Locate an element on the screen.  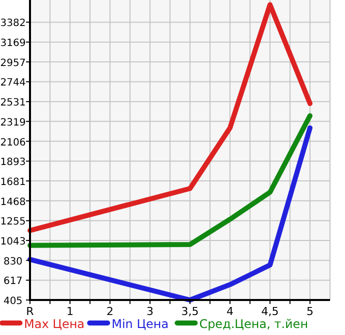
y-tick-label: 1043 is located at coordinates (13, 242).